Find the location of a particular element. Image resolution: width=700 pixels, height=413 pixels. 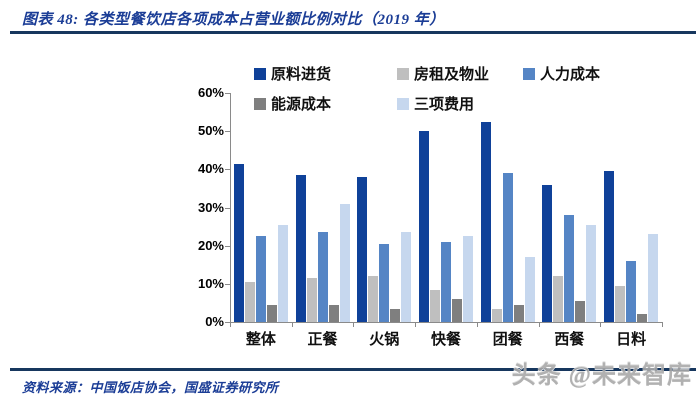

watermark: 头条 @未来智库 is located at coordinates (601, 376).